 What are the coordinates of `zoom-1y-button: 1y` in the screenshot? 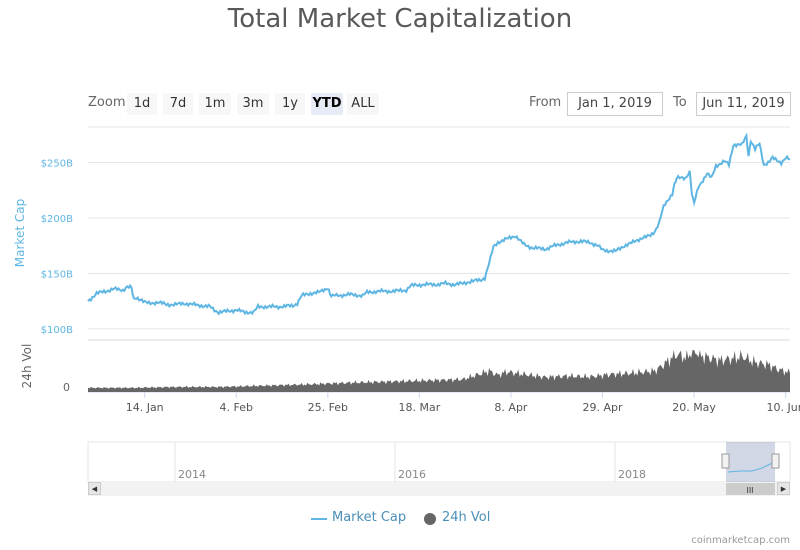 It's located at (290, 104).